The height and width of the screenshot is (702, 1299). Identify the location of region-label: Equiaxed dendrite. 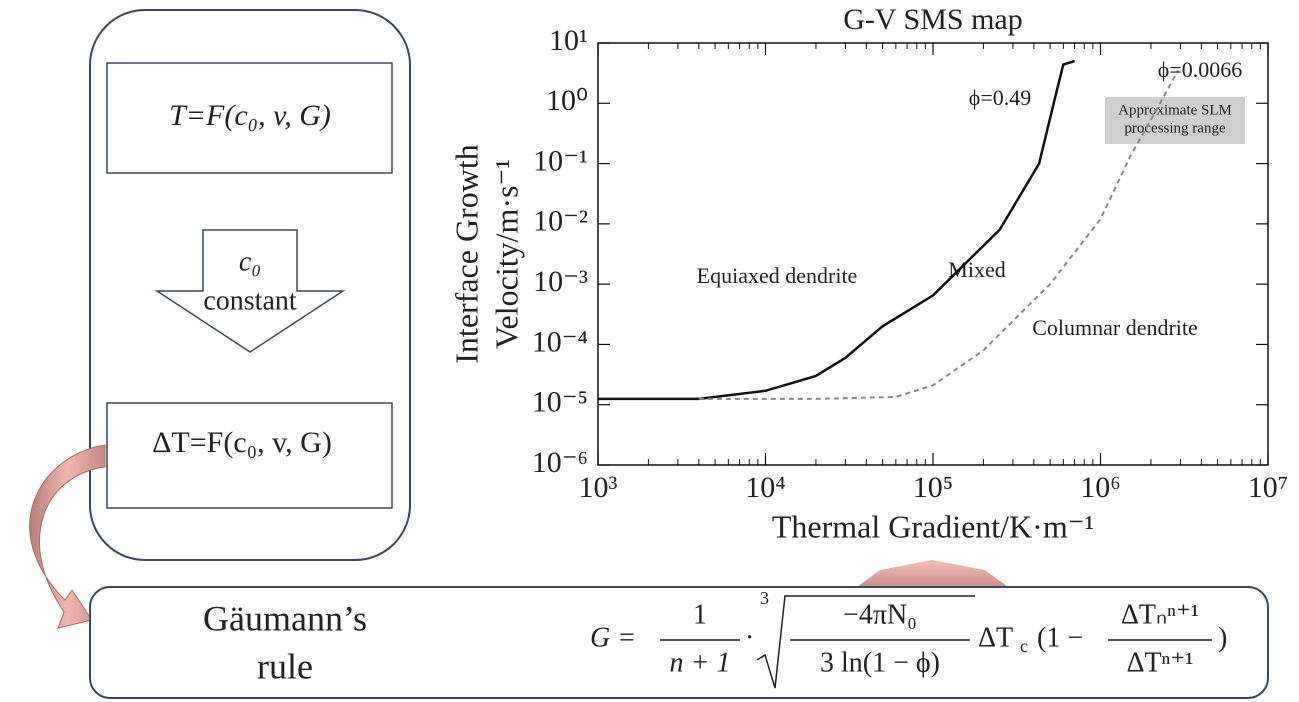
(777, 275).